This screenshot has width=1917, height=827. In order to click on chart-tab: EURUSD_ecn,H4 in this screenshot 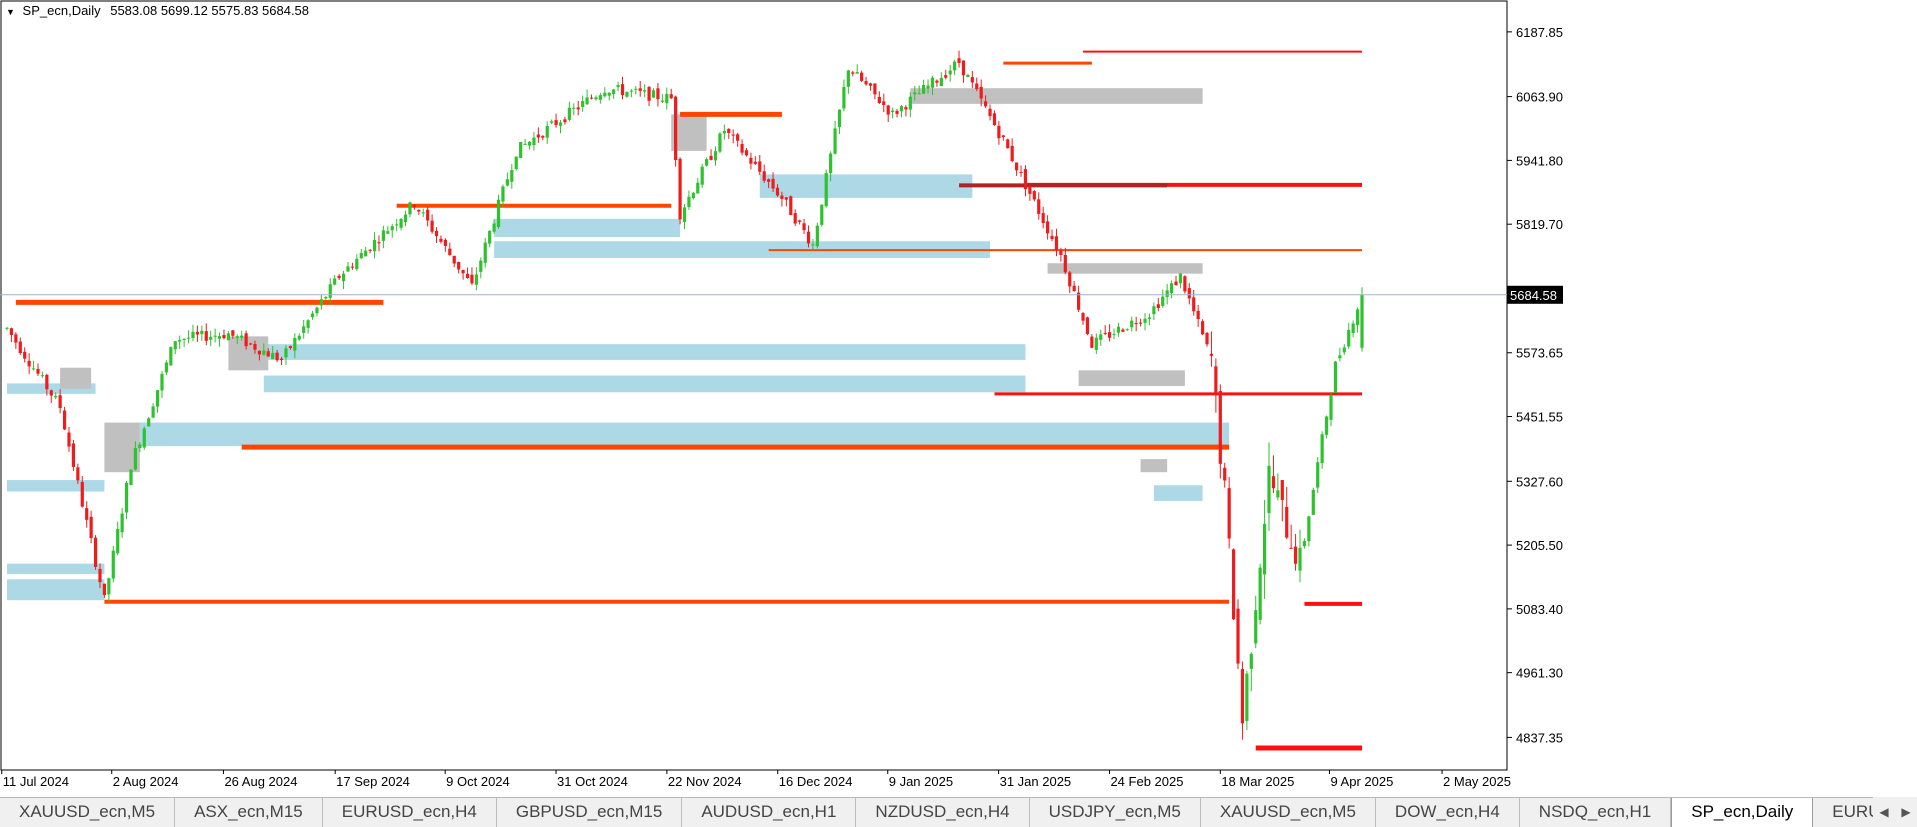, I will do `click(410, 812)`.